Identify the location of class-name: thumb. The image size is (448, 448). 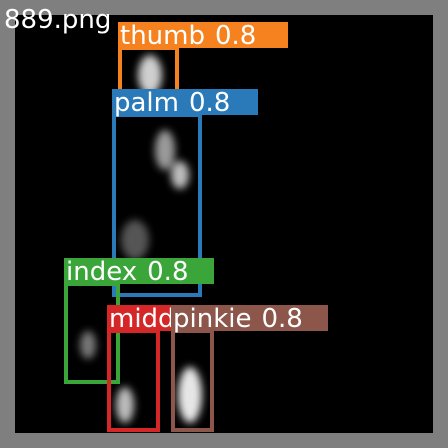
(162, 36).